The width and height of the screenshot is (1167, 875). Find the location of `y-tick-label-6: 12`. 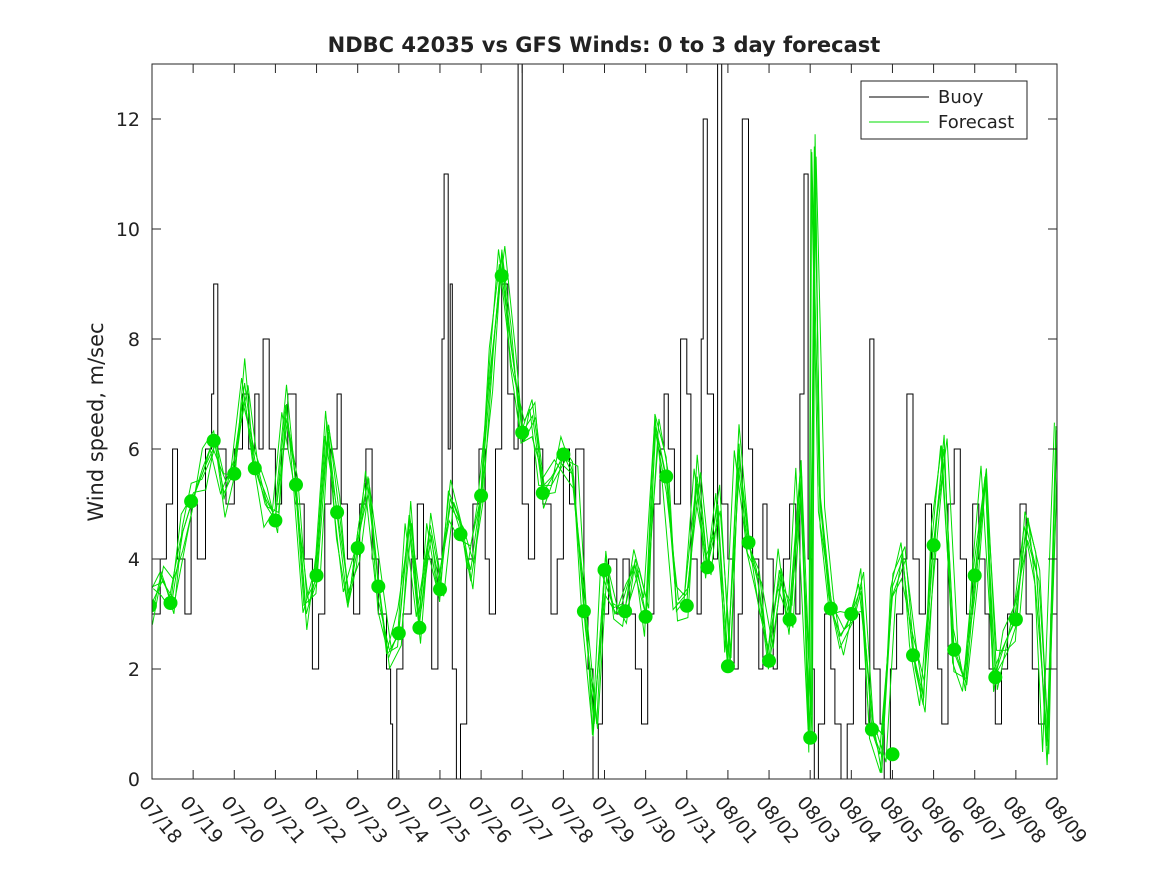

y-tick-label-6: 12 is located at coordinates (128, 120).